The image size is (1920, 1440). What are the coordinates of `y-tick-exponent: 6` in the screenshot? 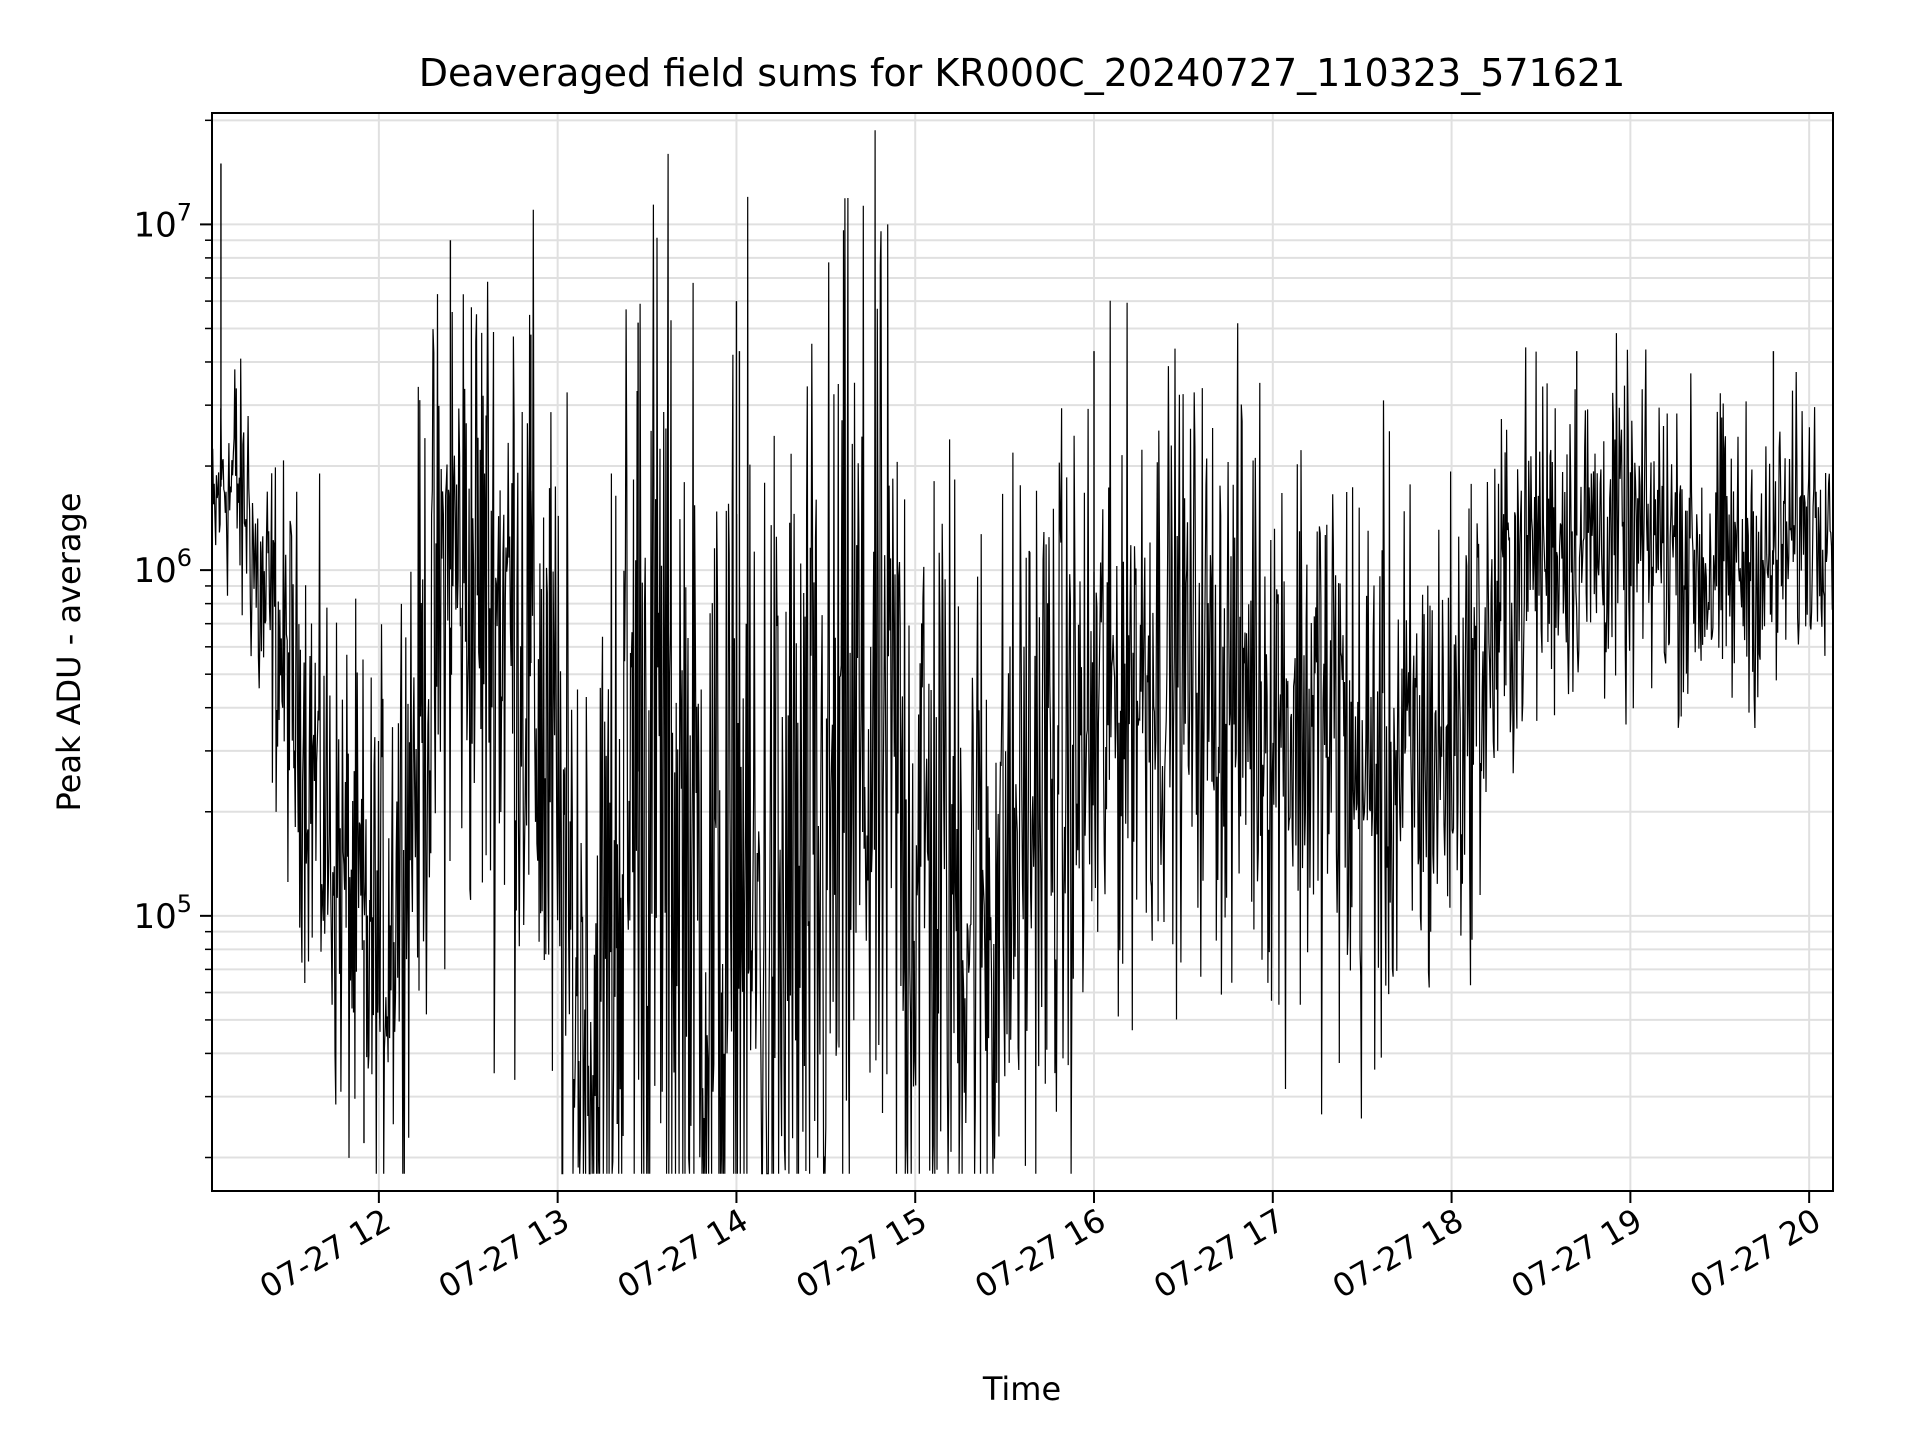 It's located at (184, 558).